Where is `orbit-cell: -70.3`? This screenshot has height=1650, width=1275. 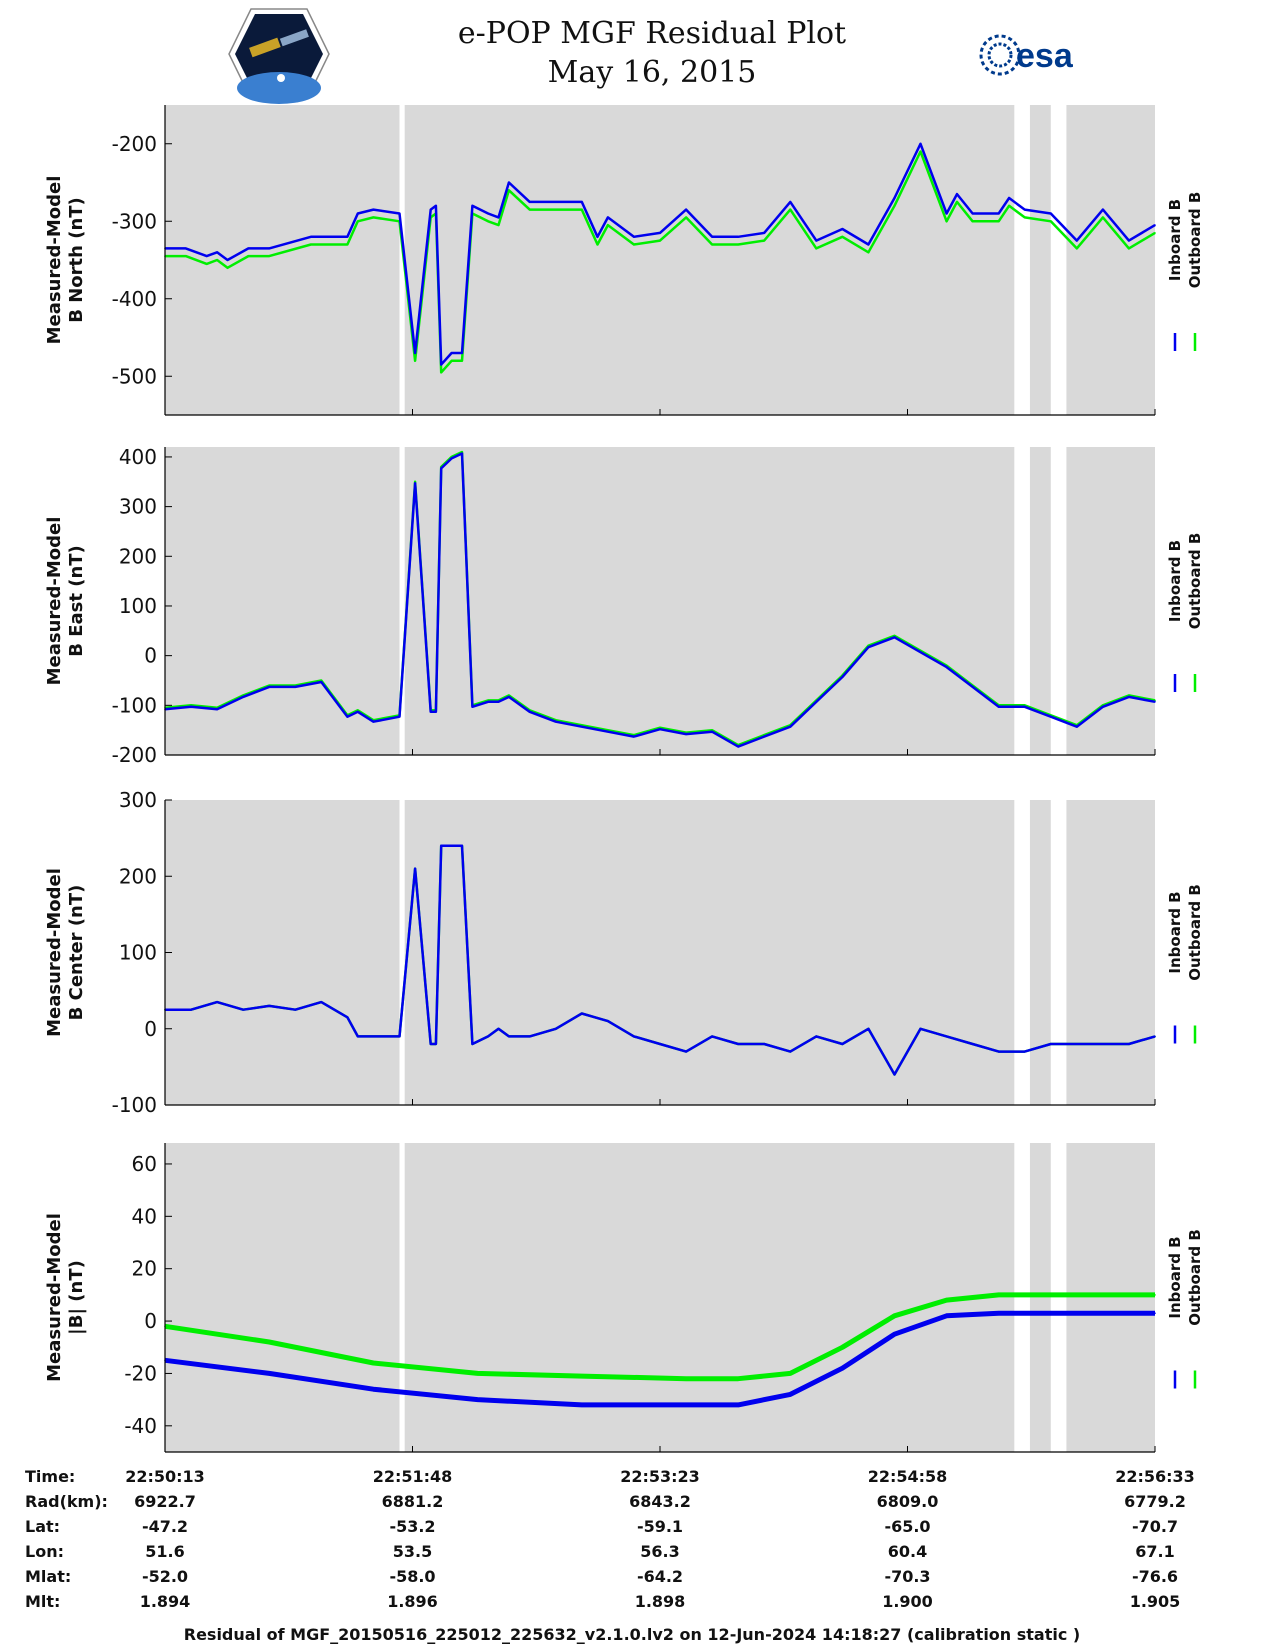 orbit-cell: -70.3 is located at coordinates (907, 1576).